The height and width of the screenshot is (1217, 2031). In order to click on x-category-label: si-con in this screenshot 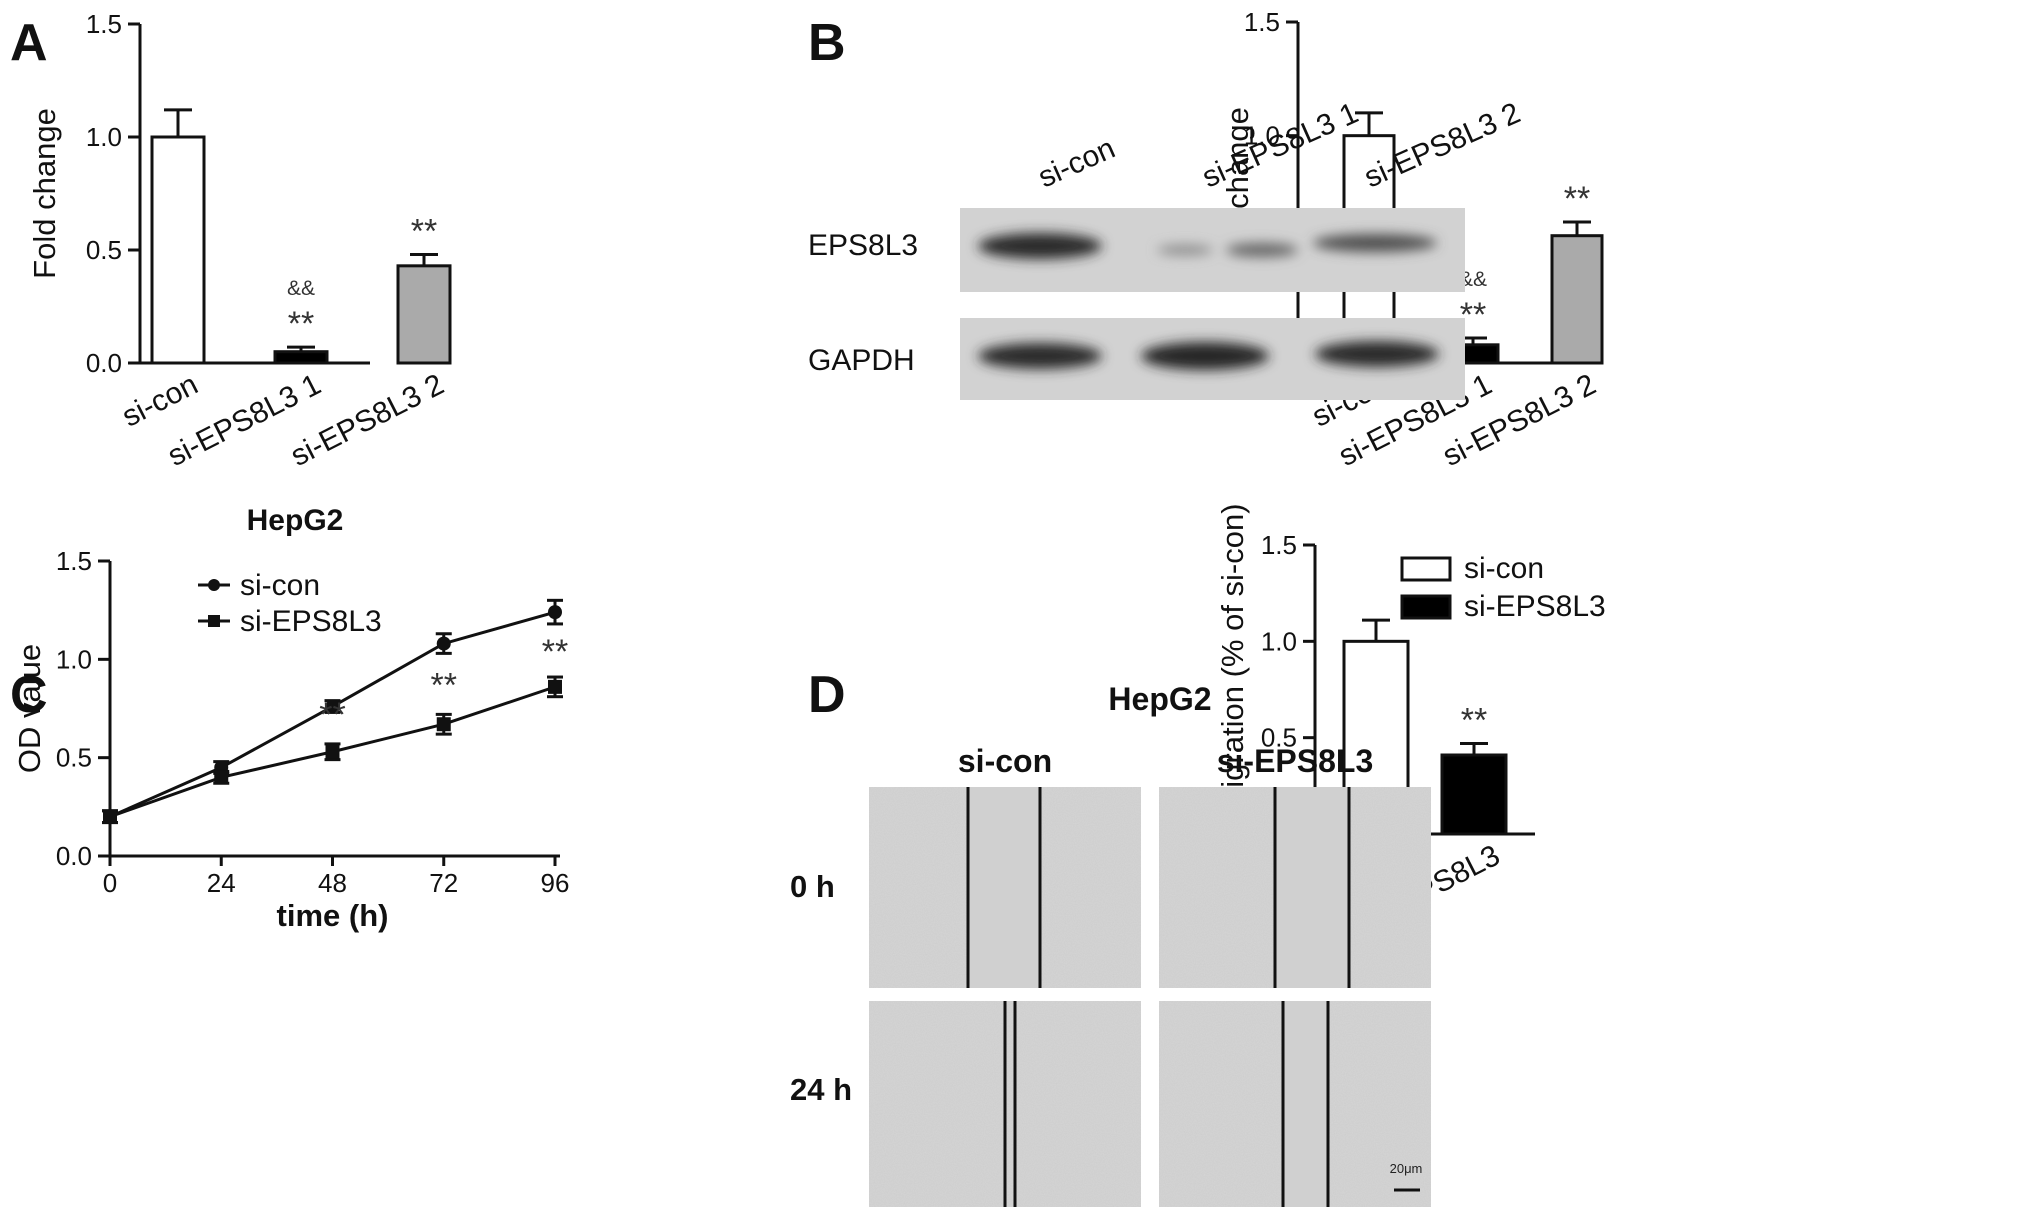, I will do `click(160, 401)`.